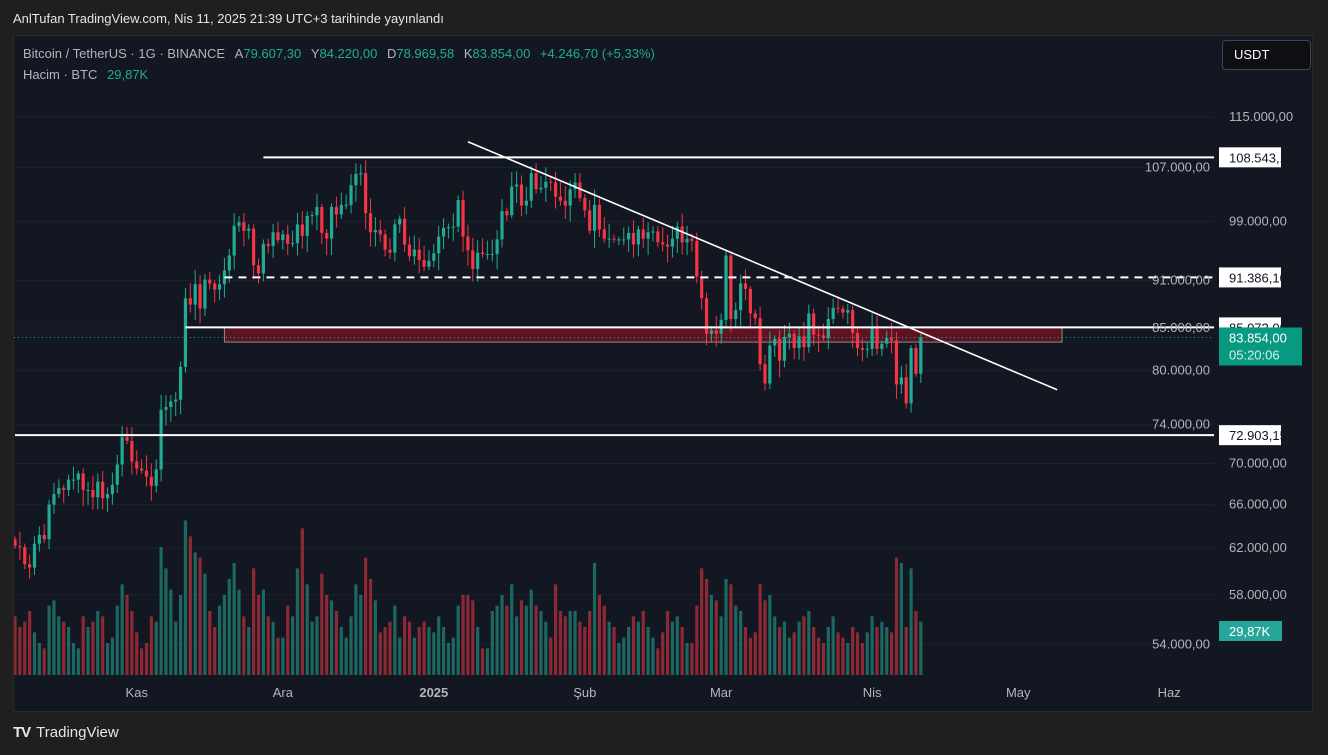 The width and height of the screenshot is (1328, 755). What do you see at coordinates (315, 53) in the screenshot?
I see `high-label: Y` at bounding box center [315, 53].